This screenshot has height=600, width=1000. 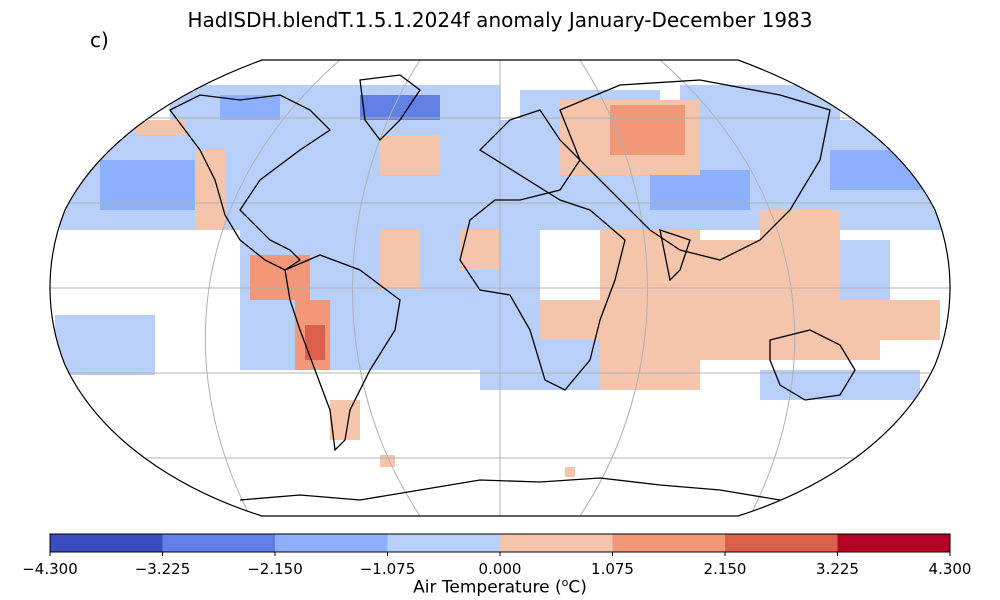 What do you see at coordinates (565, 582) in the screenshot?
I see `colorbar-label-sup: o` at bounding box center [565, 582].